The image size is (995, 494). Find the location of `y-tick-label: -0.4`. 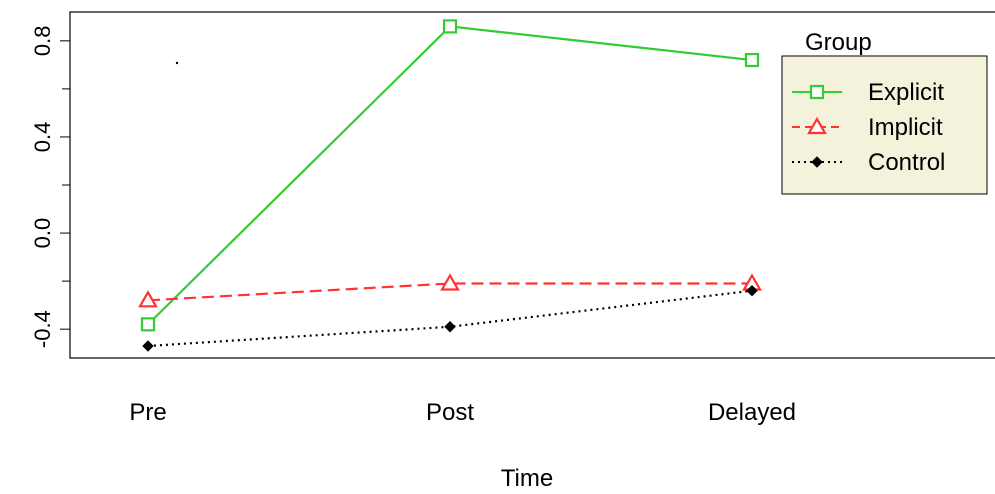

y-tick-label: -0.4 is located at coordinates (42, 329).